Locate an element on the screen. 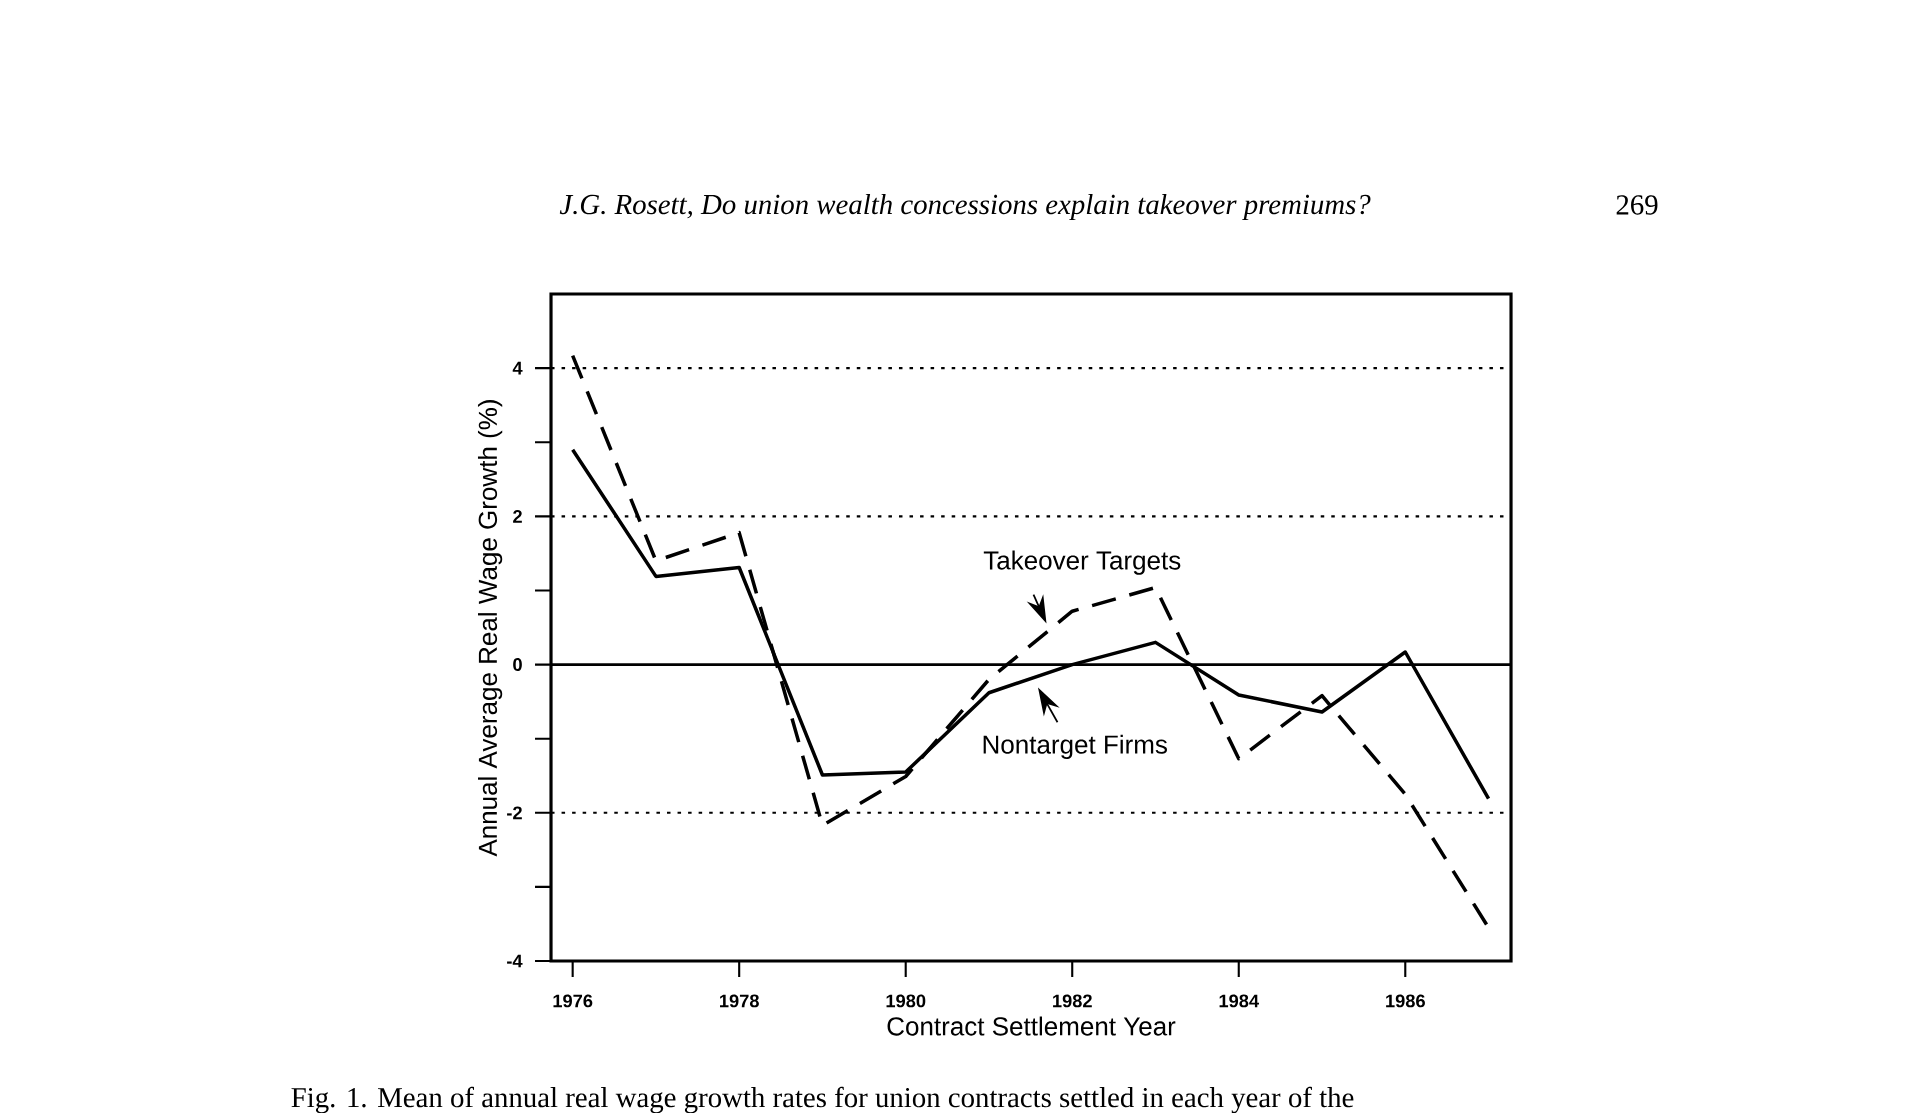 Image resolution: width=1921 pixels, height=1113 pixels. x-tick-label: 1978 is located at coordinates (739, 1001).